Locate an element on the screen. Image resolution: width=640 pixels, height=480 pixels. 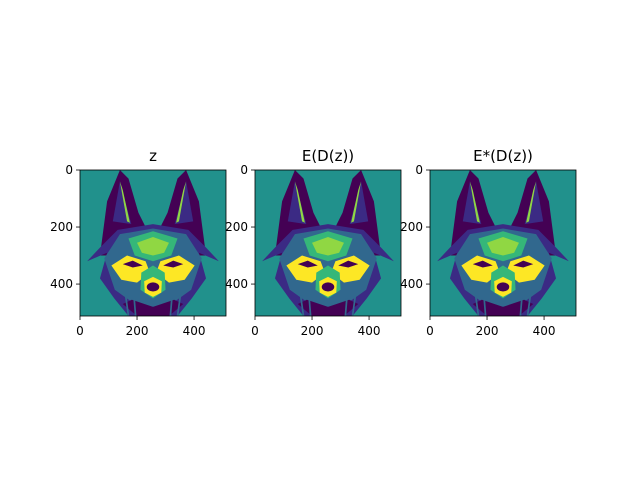
panel-title: z is located at coordinates (153, 156).